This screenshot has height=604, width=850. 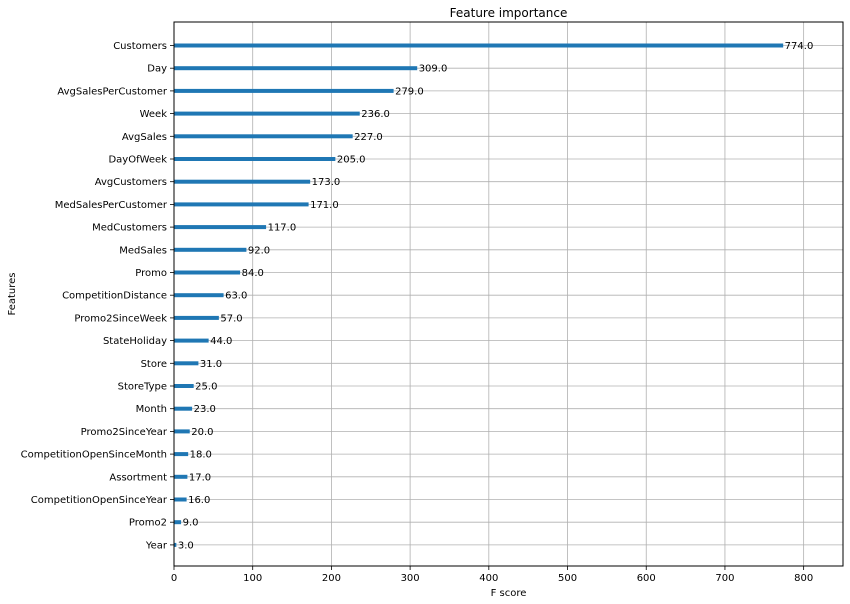 What do you see at coordinates (509, 593) in the screenshot?
I see `x-axis-label: F score` at bounding box center [509, 593].